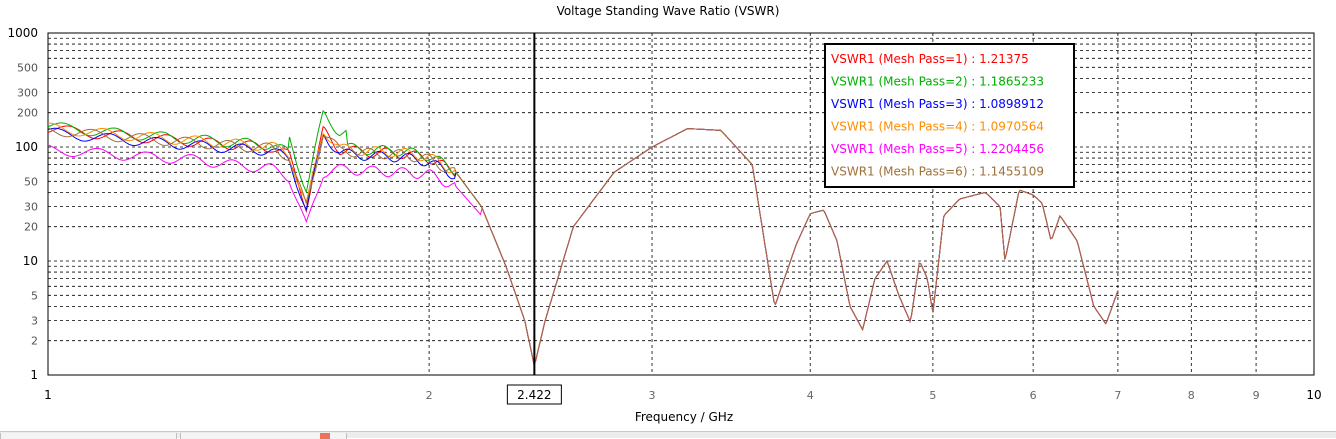 The width and height of the screenshot is (1336, 439). What do you see at coordinates (325, 436) in the screenshot?
I see `tab-status-icon` at bounding box center [325, 436].